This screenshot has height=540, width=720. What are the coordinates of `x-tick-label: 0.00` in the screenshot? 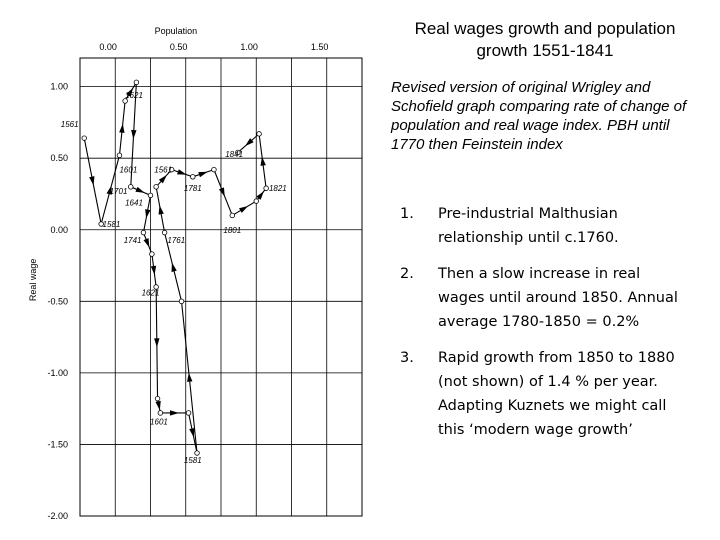 It's located at (108, 47).